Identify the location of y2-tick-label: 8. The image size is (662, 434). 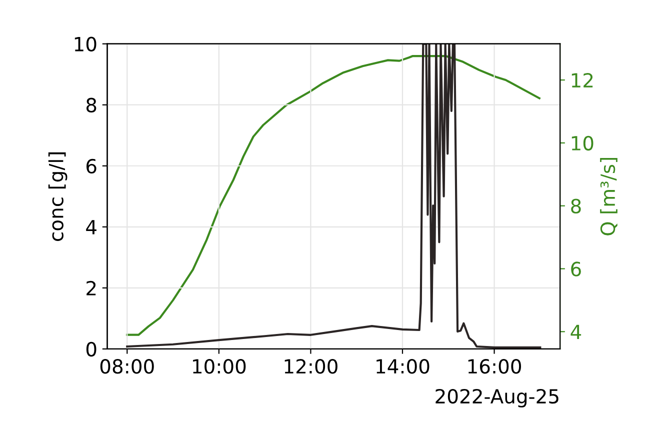
(576, 206).